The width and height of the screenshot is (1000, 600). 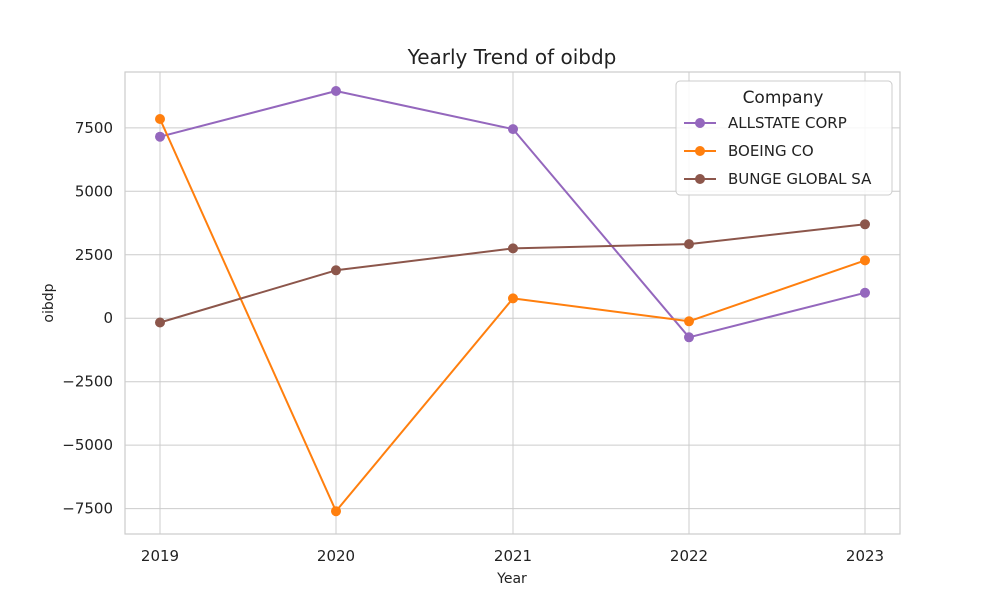 I want to click on x-tick-label: 2022, so click(x=689, y=556).